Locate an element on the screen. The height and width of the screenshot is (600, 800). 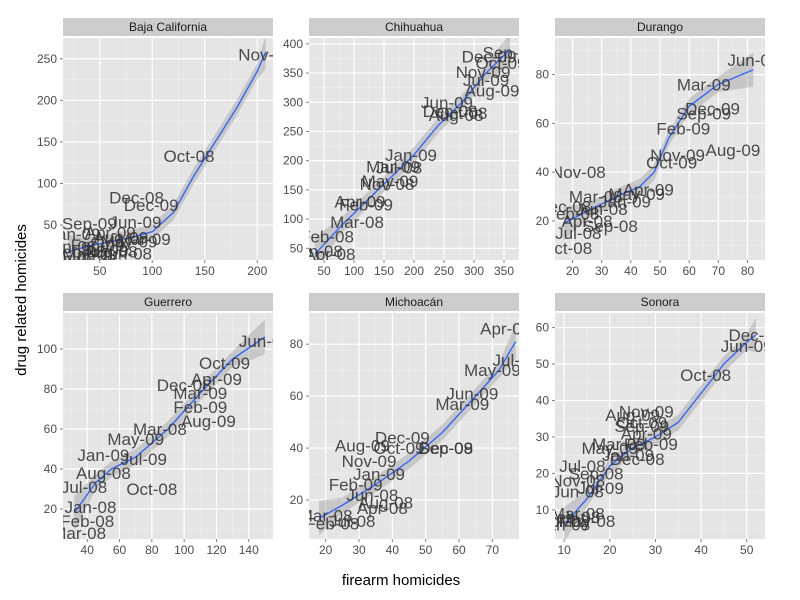
panel-2-strip is located at coordinates (414, 27).